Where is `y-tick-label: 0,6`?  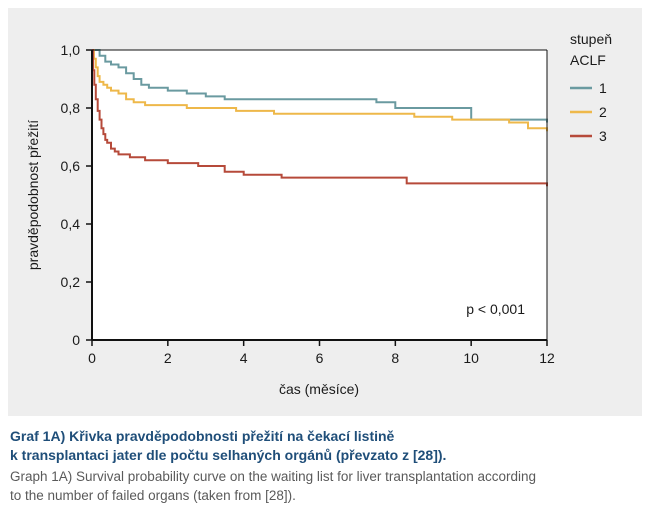
y-tick-label: 0,6 is located at coordinates (71, 166).